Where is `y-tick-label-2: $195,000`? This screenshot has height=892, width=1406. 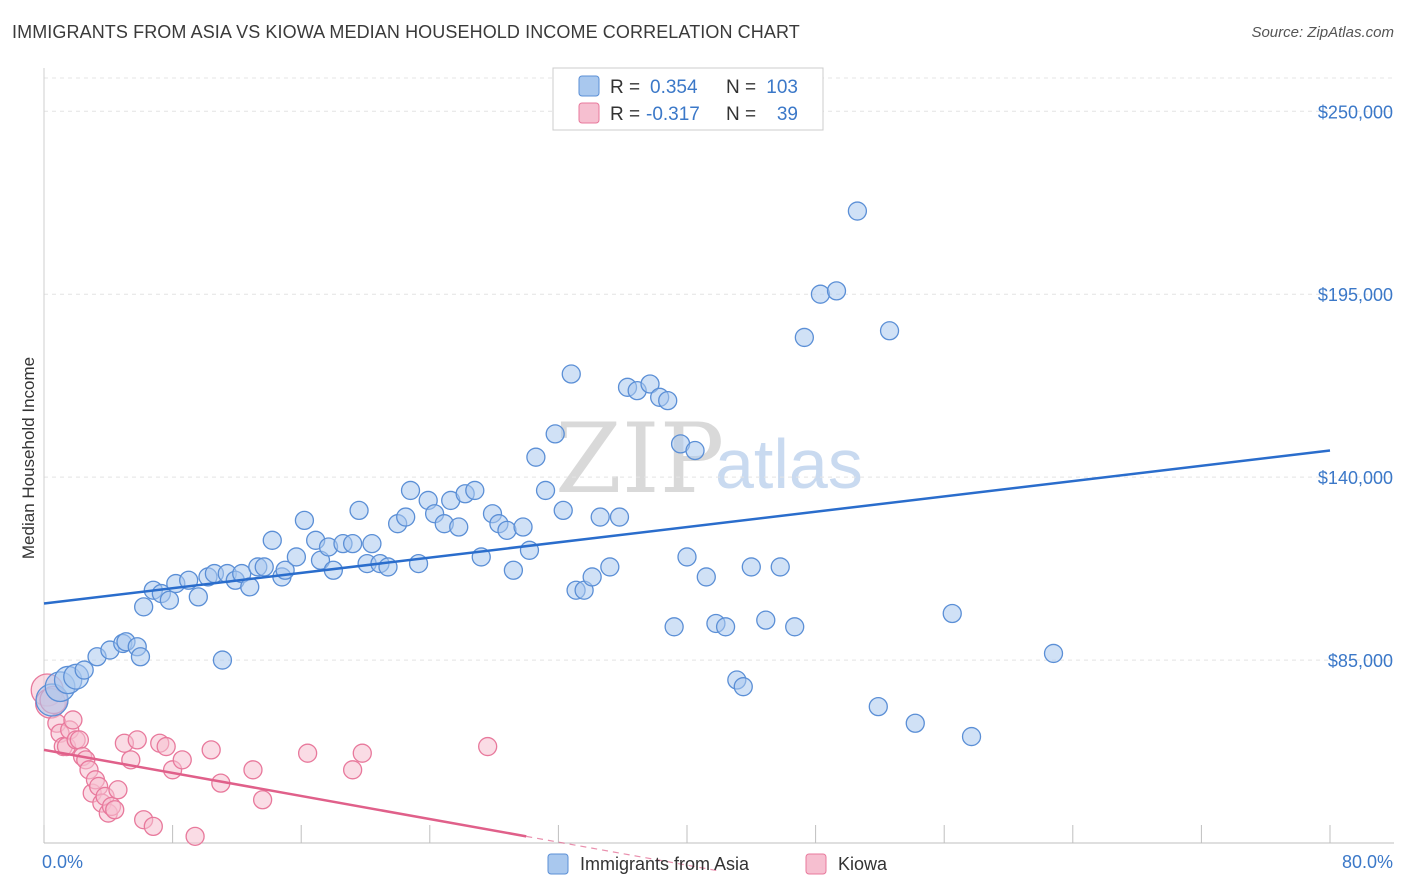 y-tick-label-2: $195,000 is located at coordinates (1355, 295).